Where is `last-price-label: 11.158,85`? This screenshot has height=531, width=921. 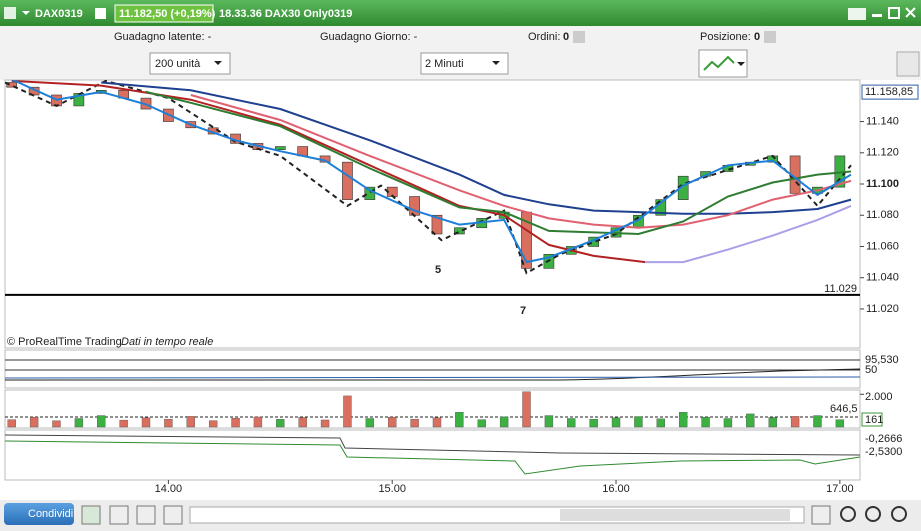 last-price-label: 11.158,85 is located at coordinates (889, 92).